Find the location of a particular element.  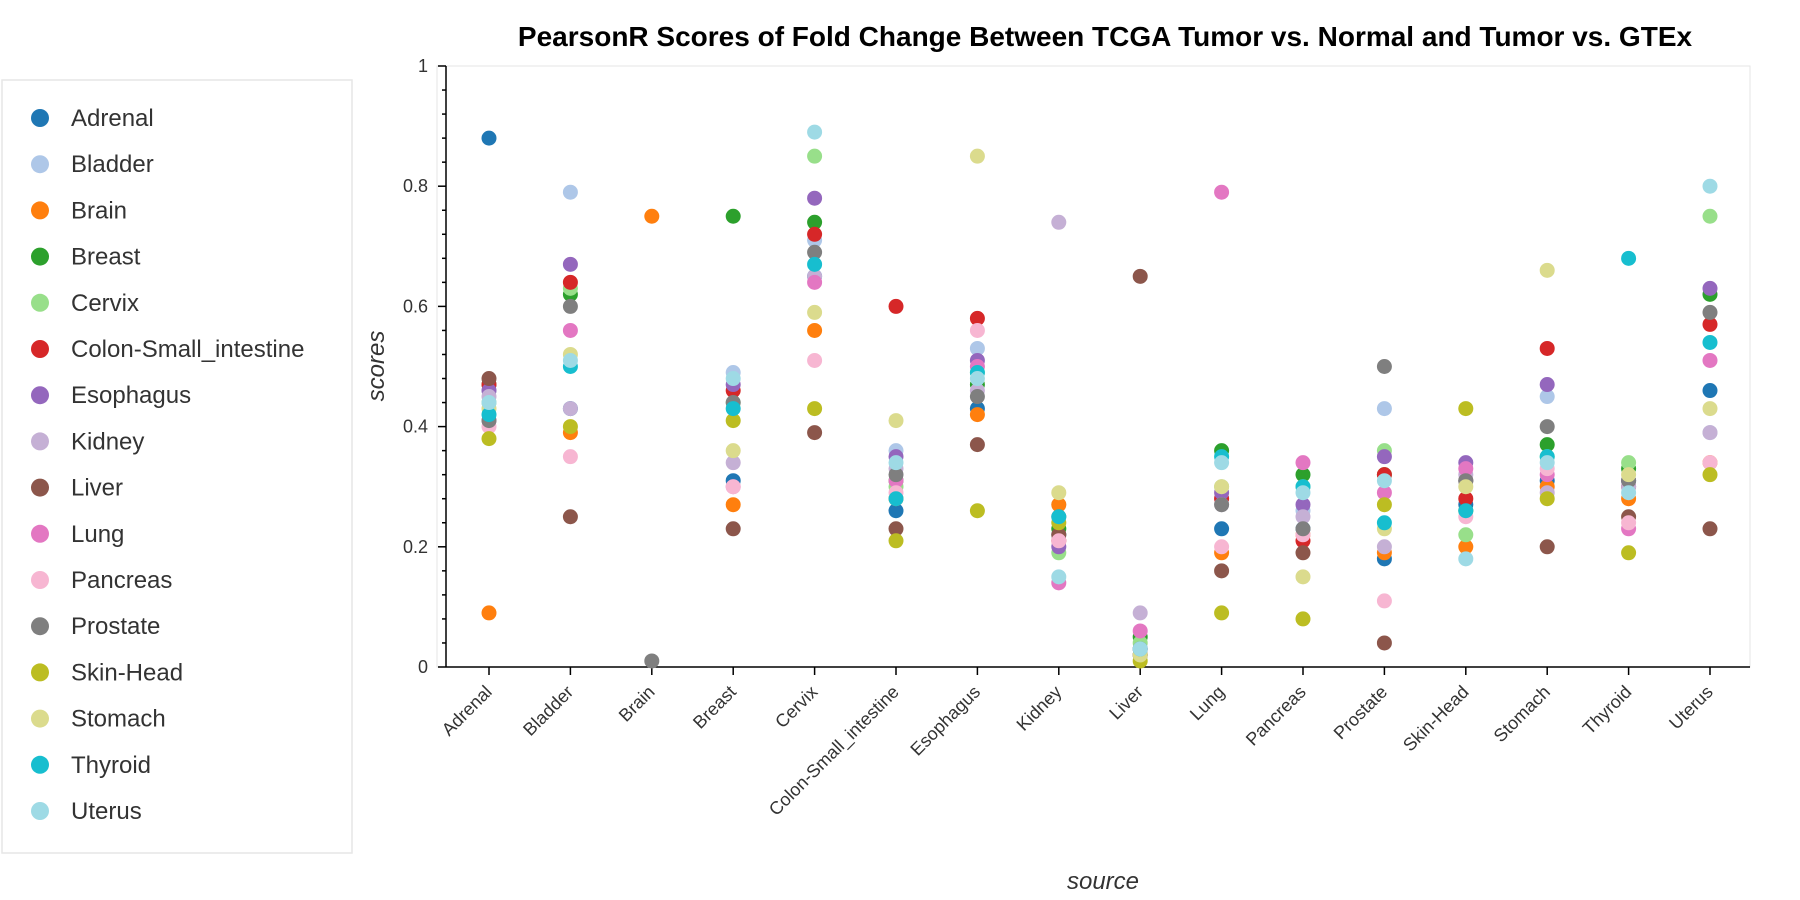

legend-item: Brain is located at coordinates (79, 210).